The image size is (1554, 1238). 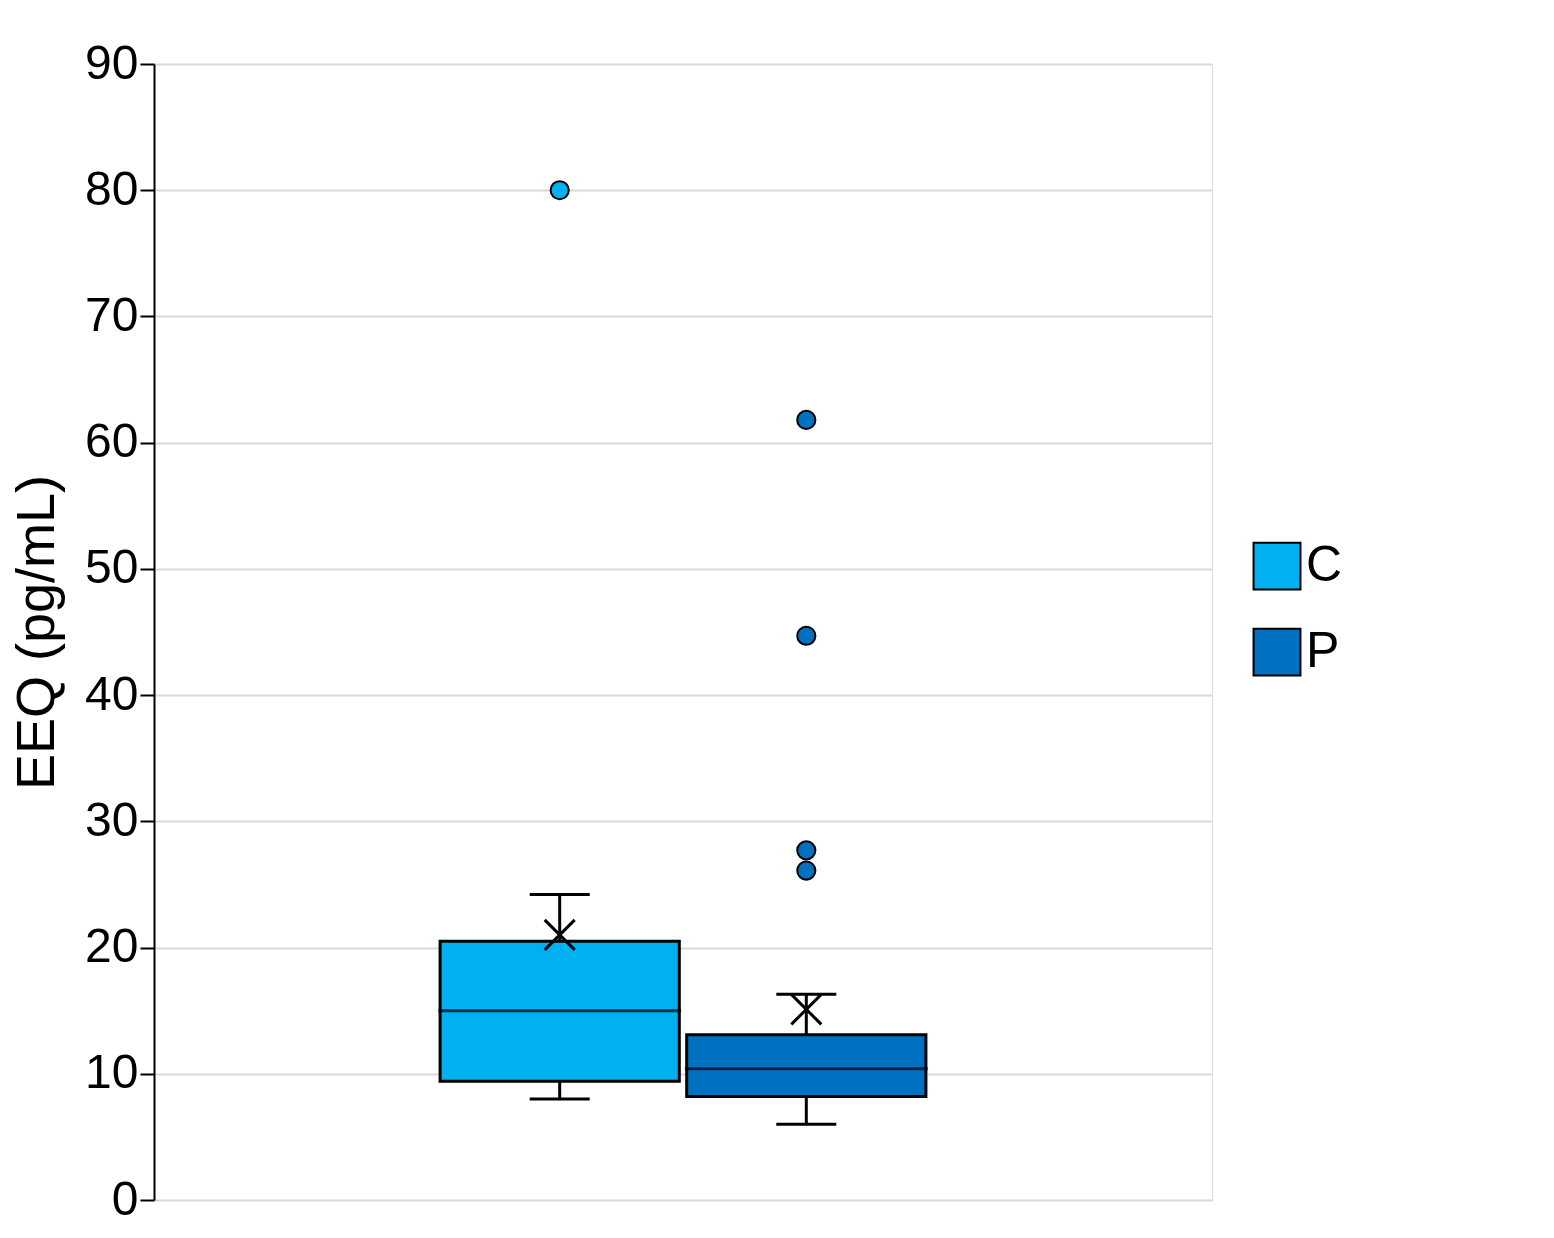 What do you see at coordinates (112, 188) in the screenshot?
I see `y-tick-label: 80` at bounding box center [112, 188].